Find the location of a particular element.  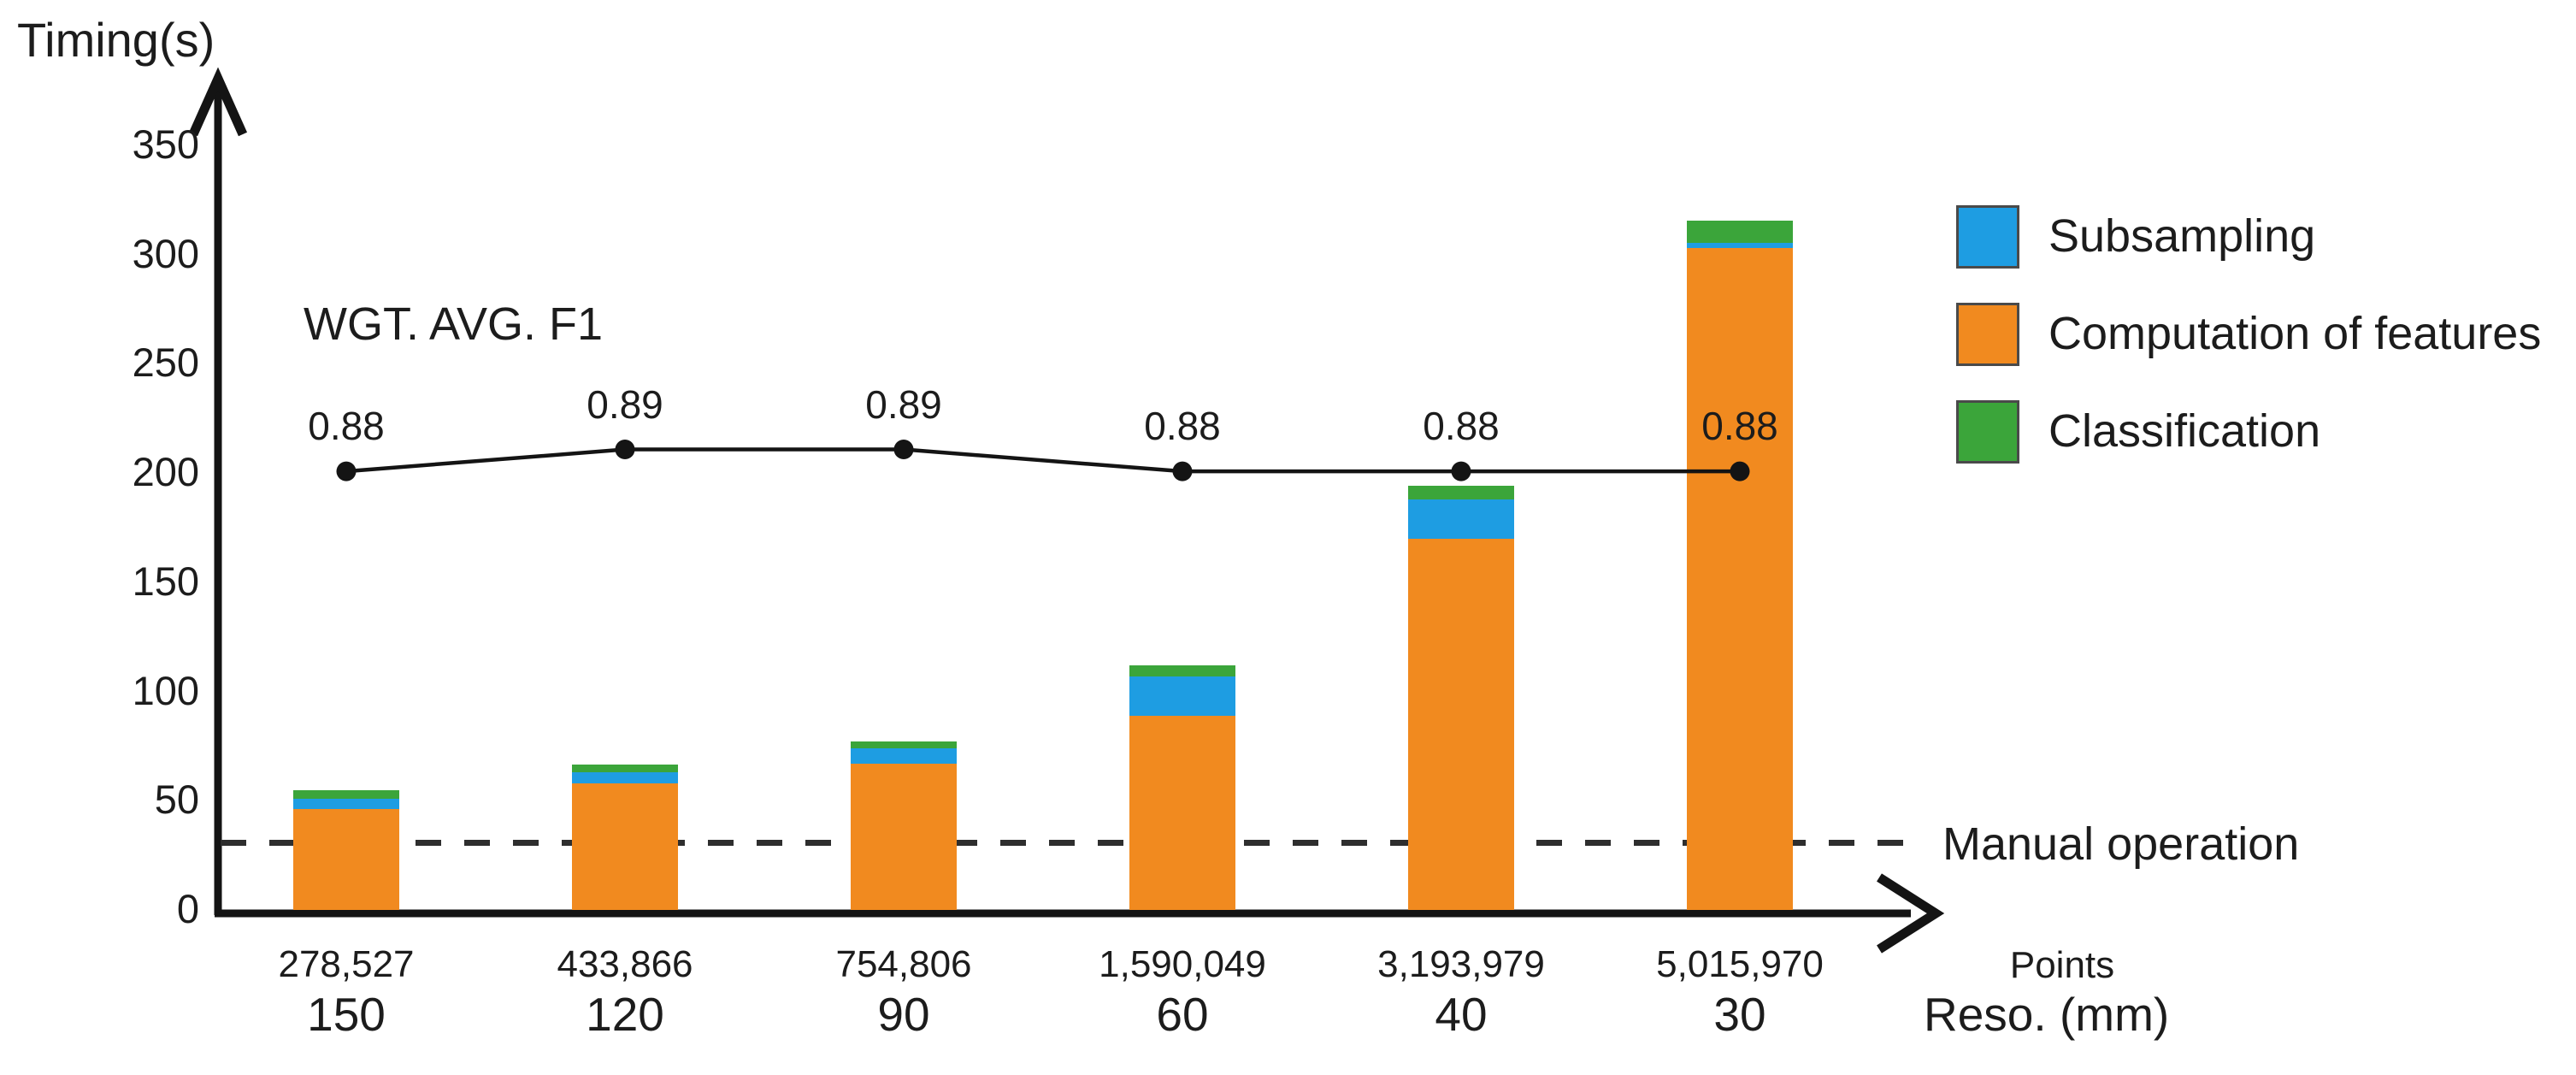

legend-label: Subsampling is located at coordinates (2182, 236).